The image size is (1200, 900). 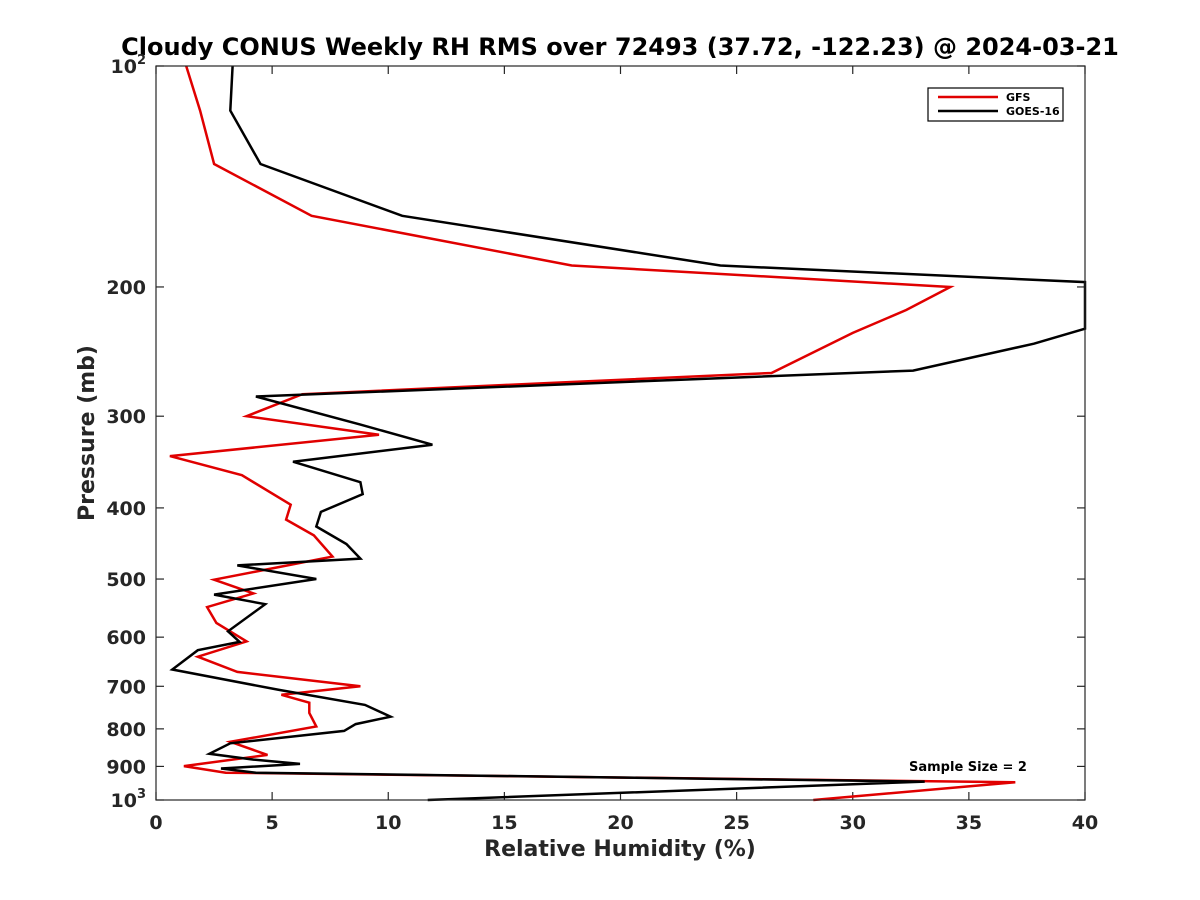 What do you see at coordinates (126, 687) in the screenshot?
I see `y-tick-label: 700` at bounding box center [126, 687].